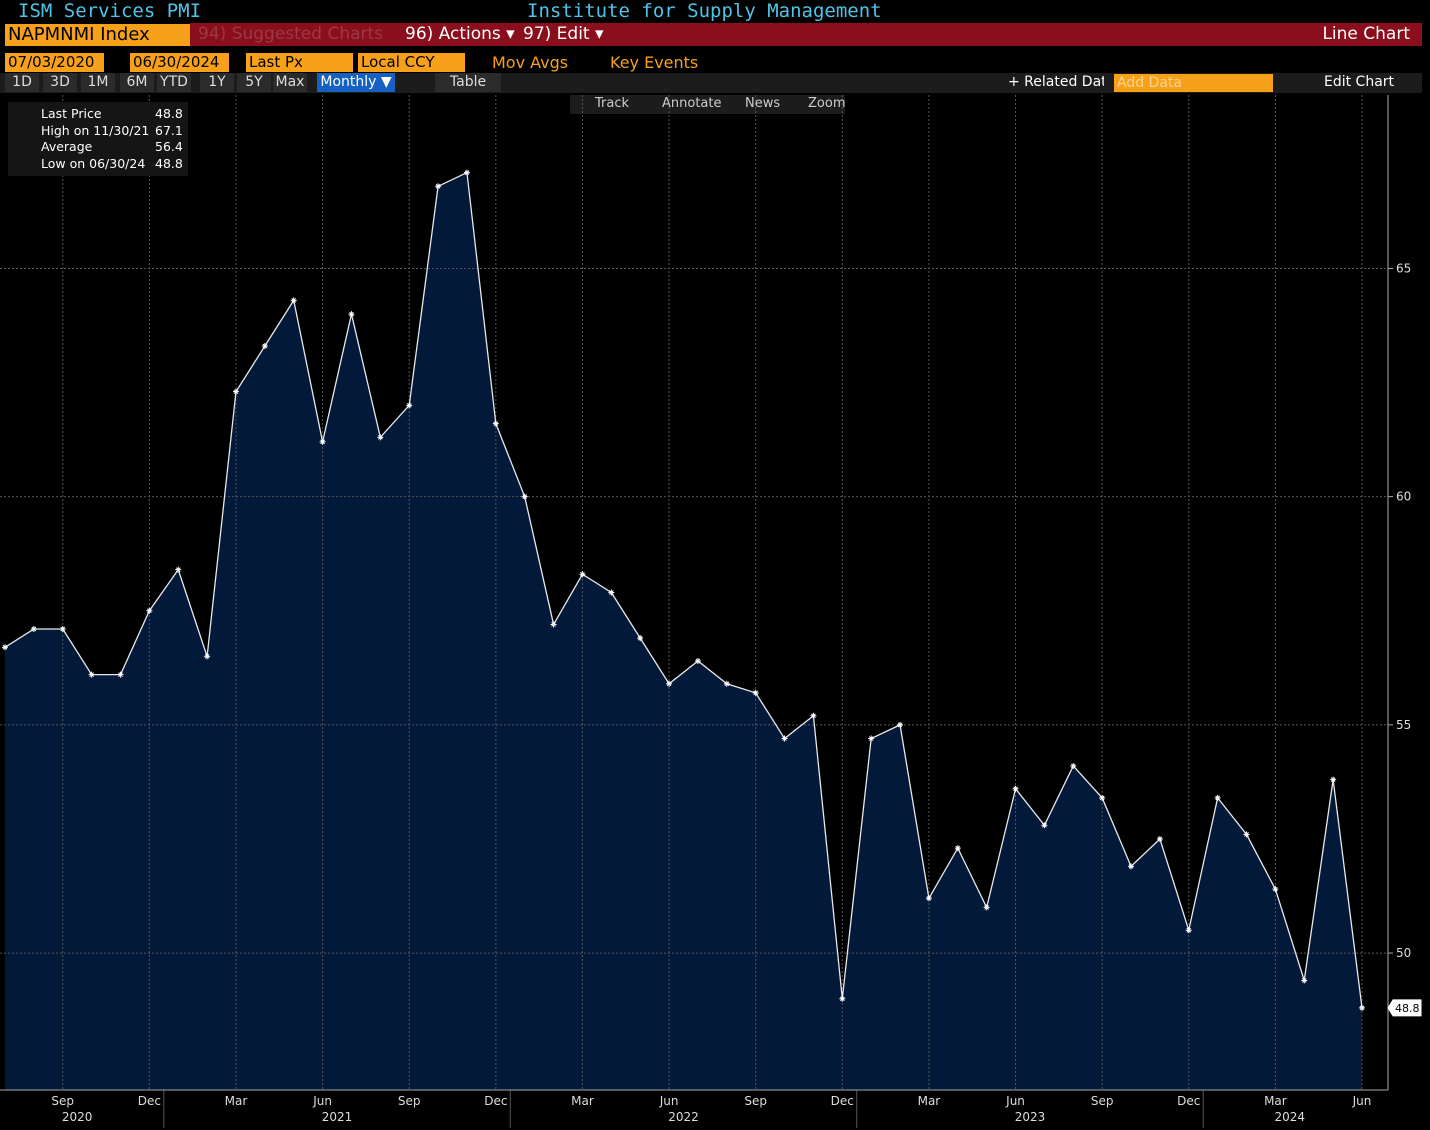  I want to click on legend-label: High on 11/30/21, so click(95, 130).